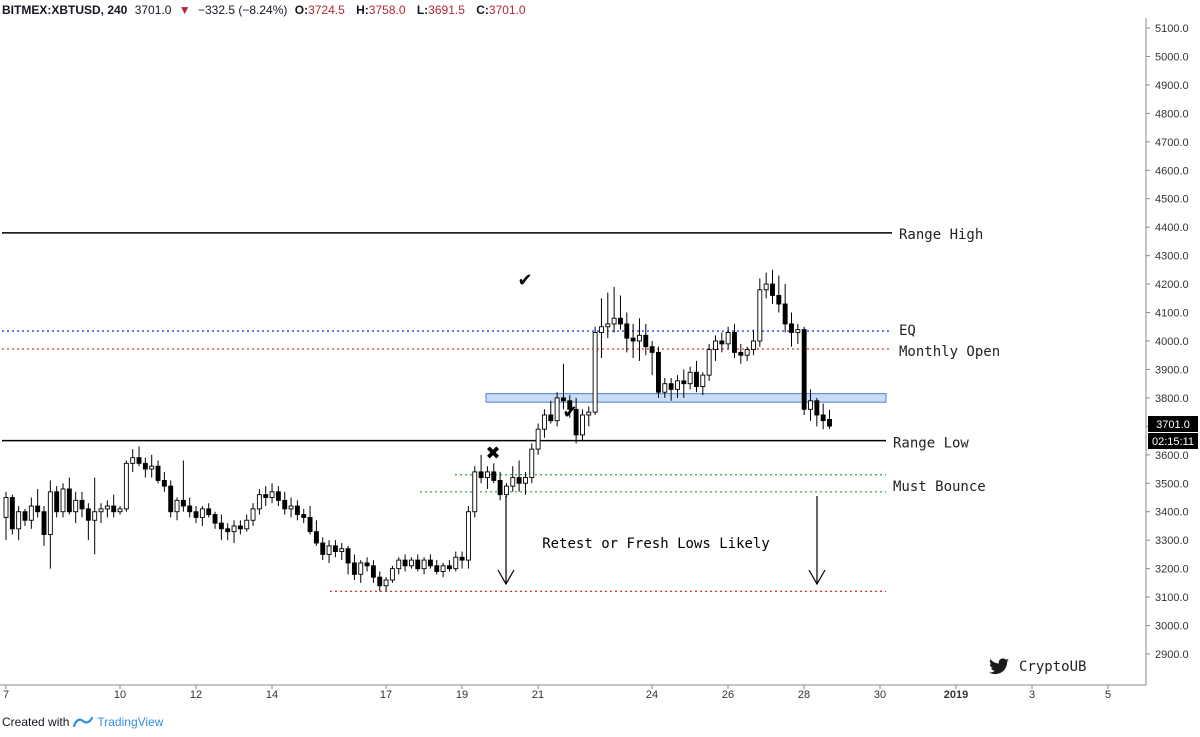  I want to click on price-tick-label: 4200.0, so click(1172, 285).